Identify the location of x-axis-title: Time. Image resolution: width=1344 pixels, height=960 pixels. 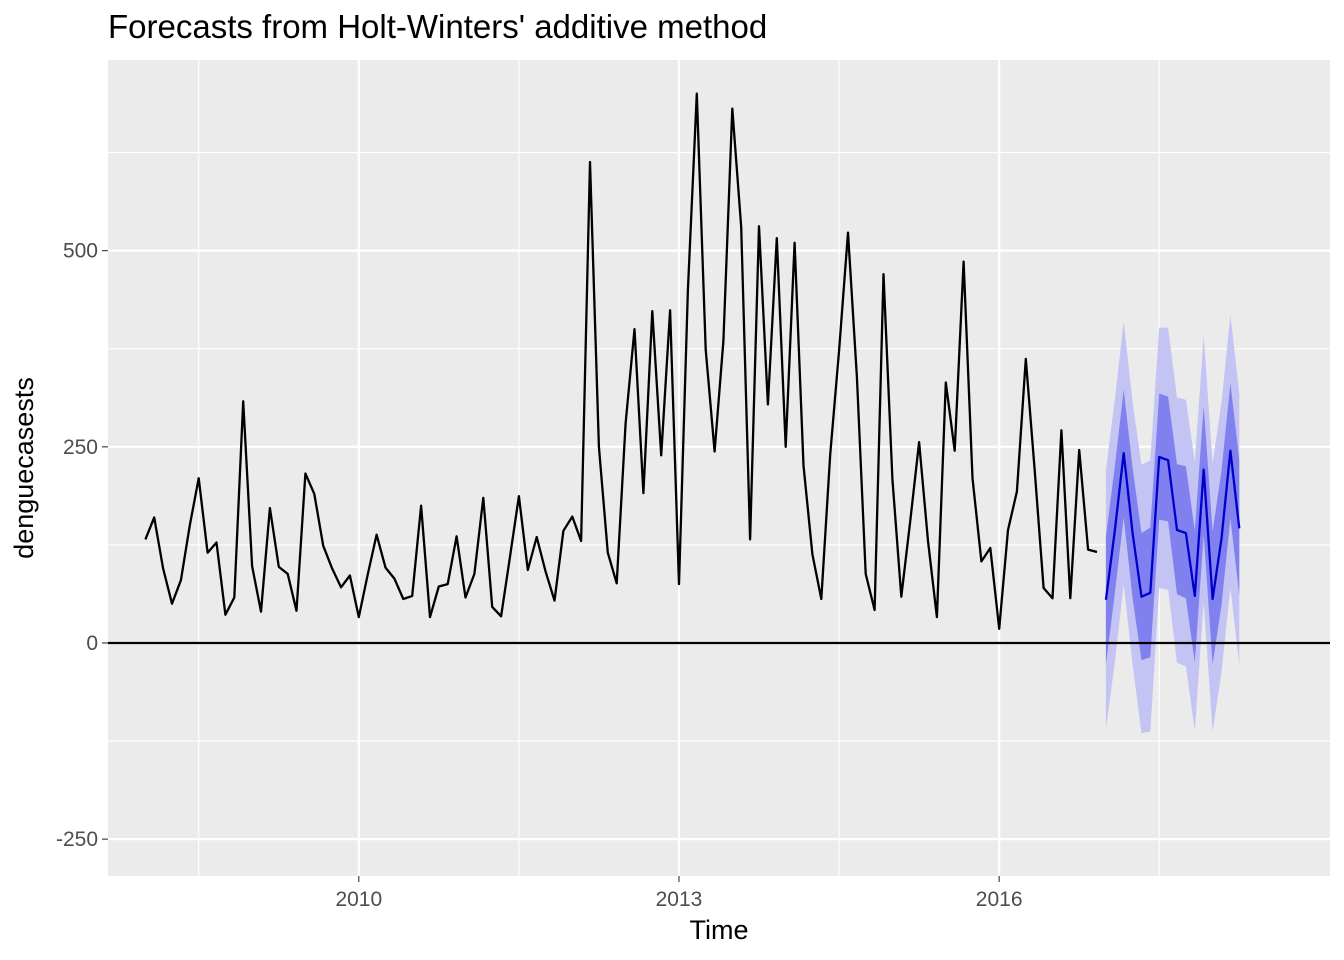
(719, 930).